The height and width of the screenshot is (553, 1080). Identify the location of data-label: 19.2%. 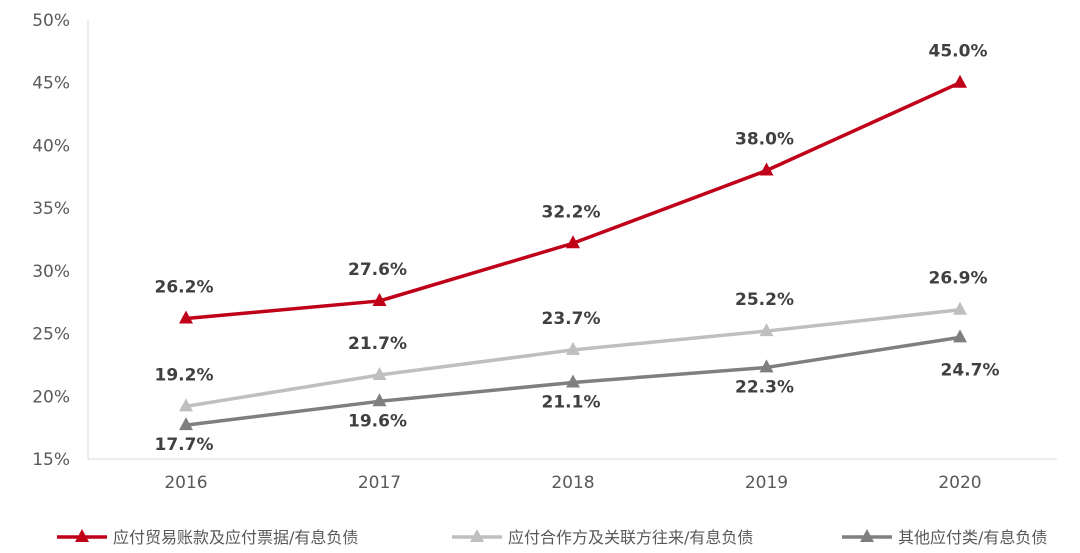
(184, 375).